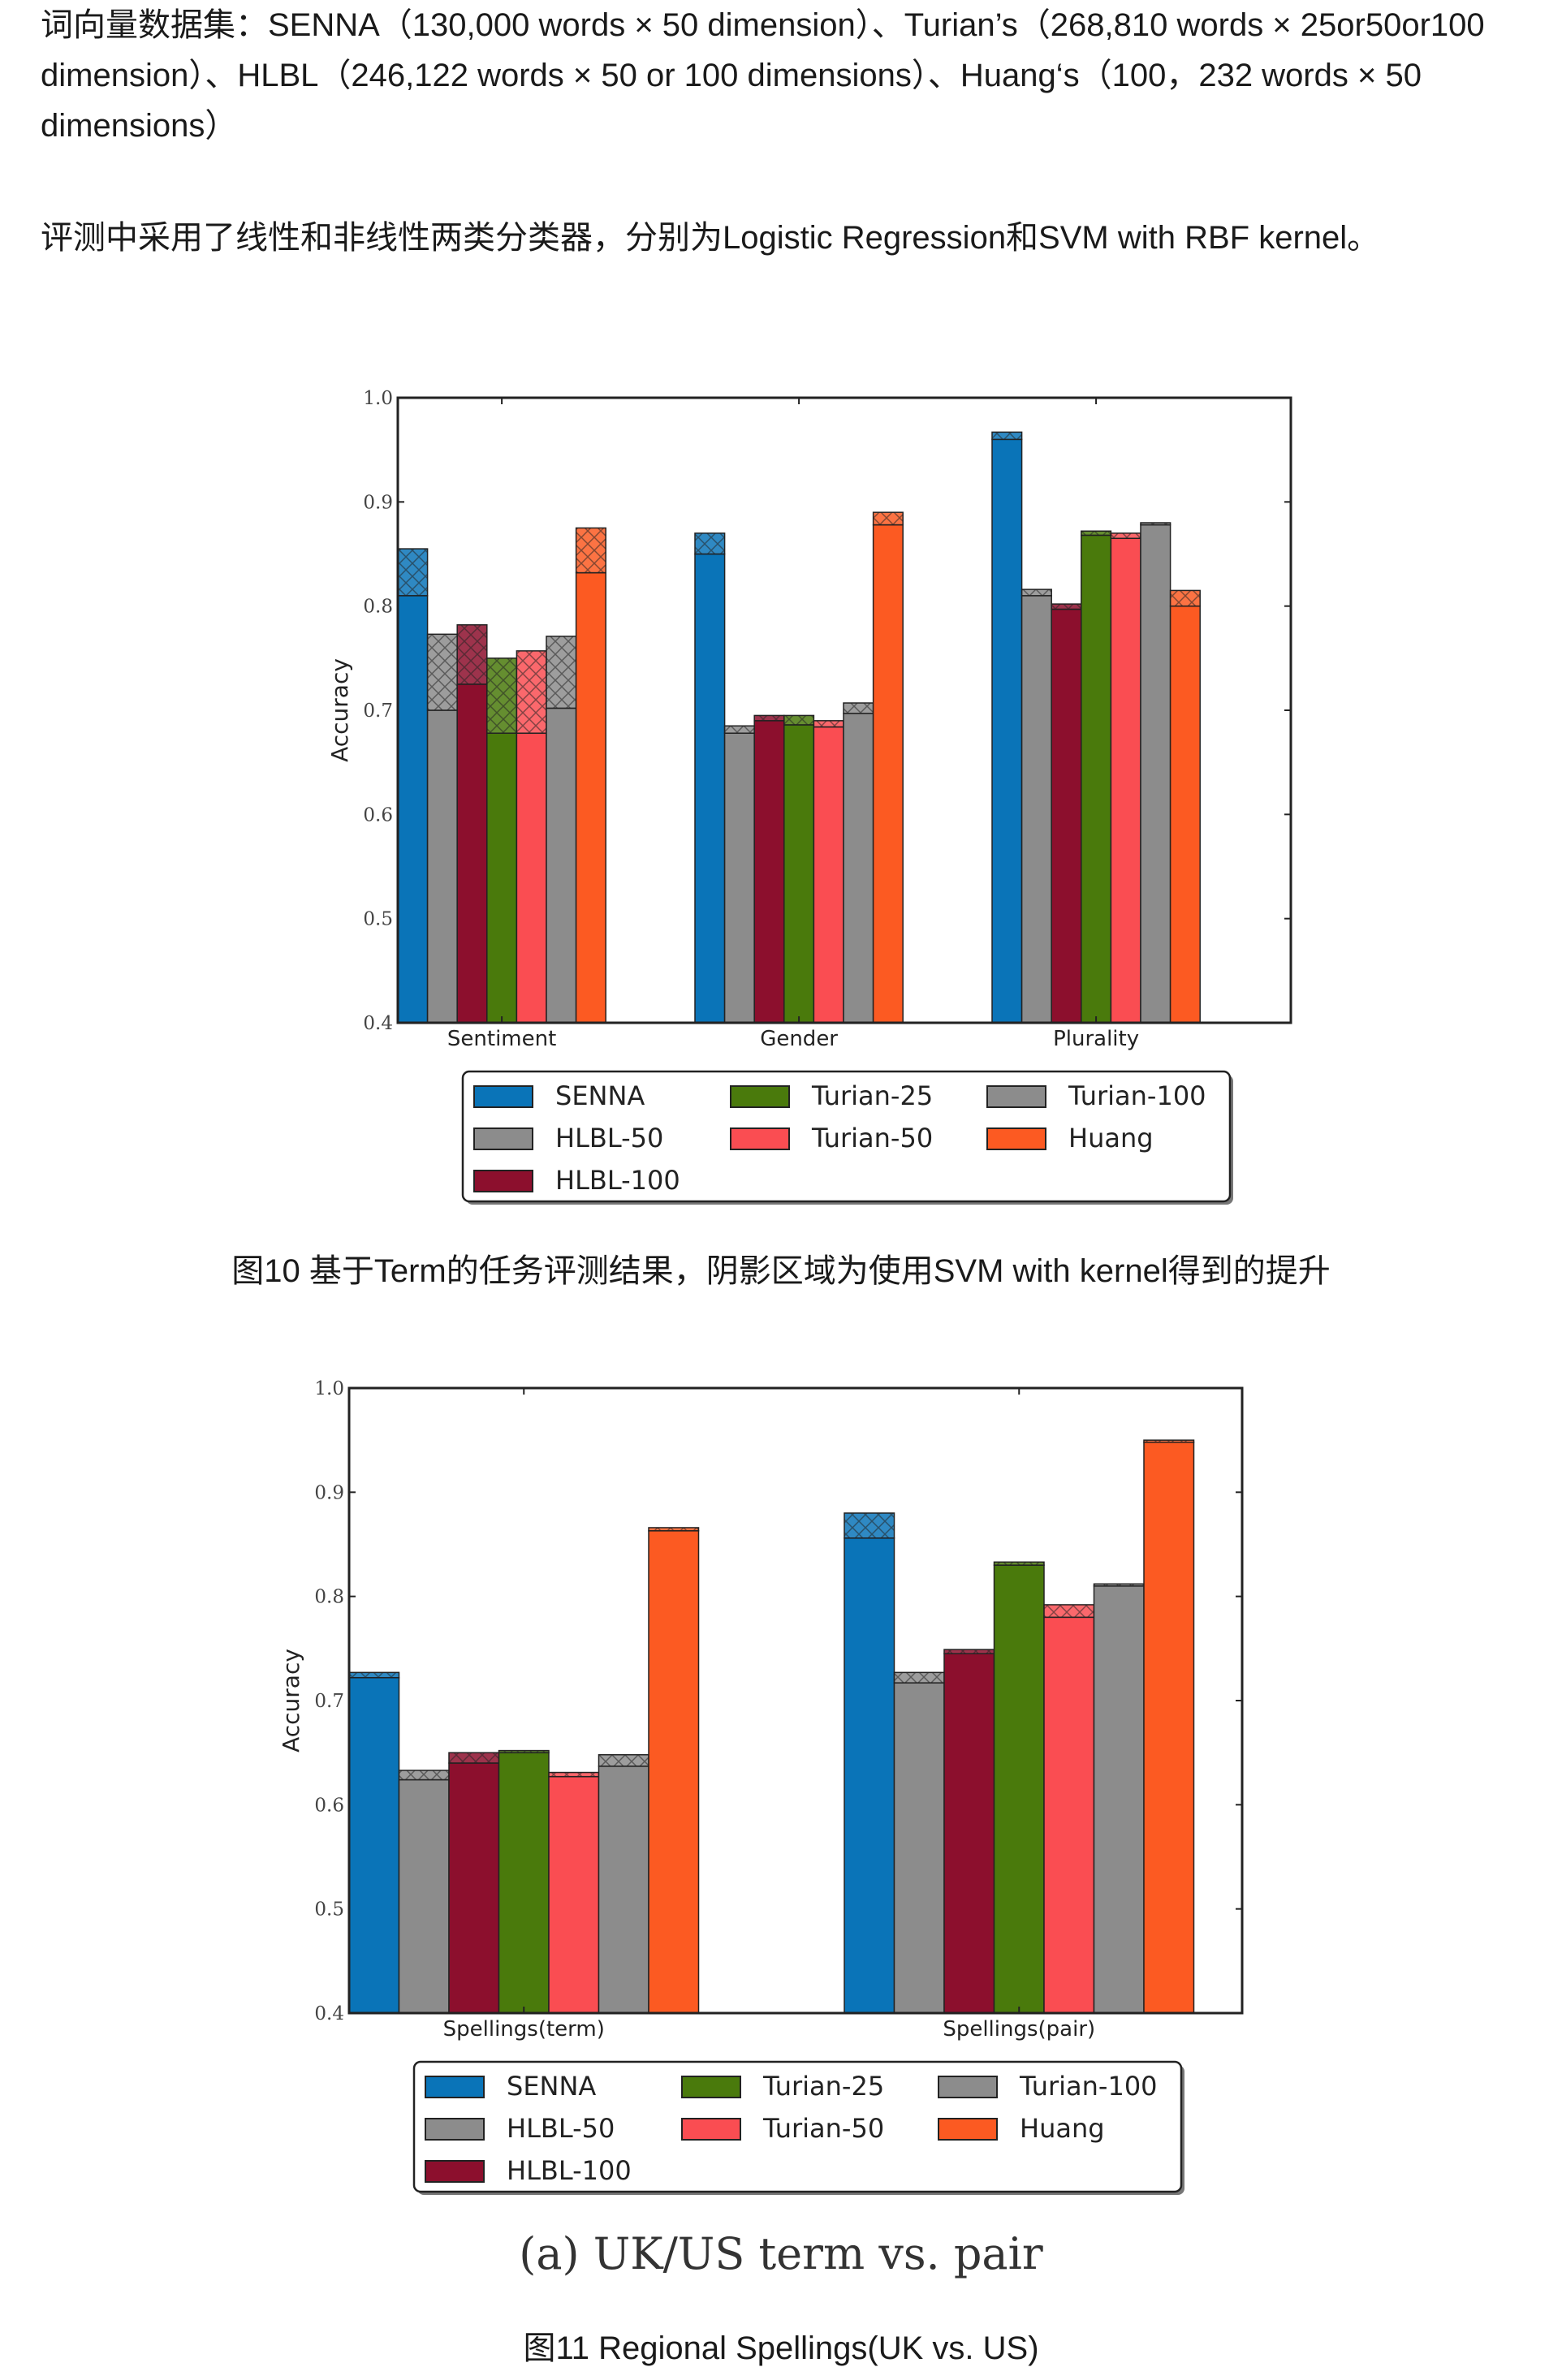 This screenshot has width=1562, height=2380. Describe the element at coordinates (474, 1888) in the screenshot. I see `bar-hlbl-100-spellings-term` at that location.